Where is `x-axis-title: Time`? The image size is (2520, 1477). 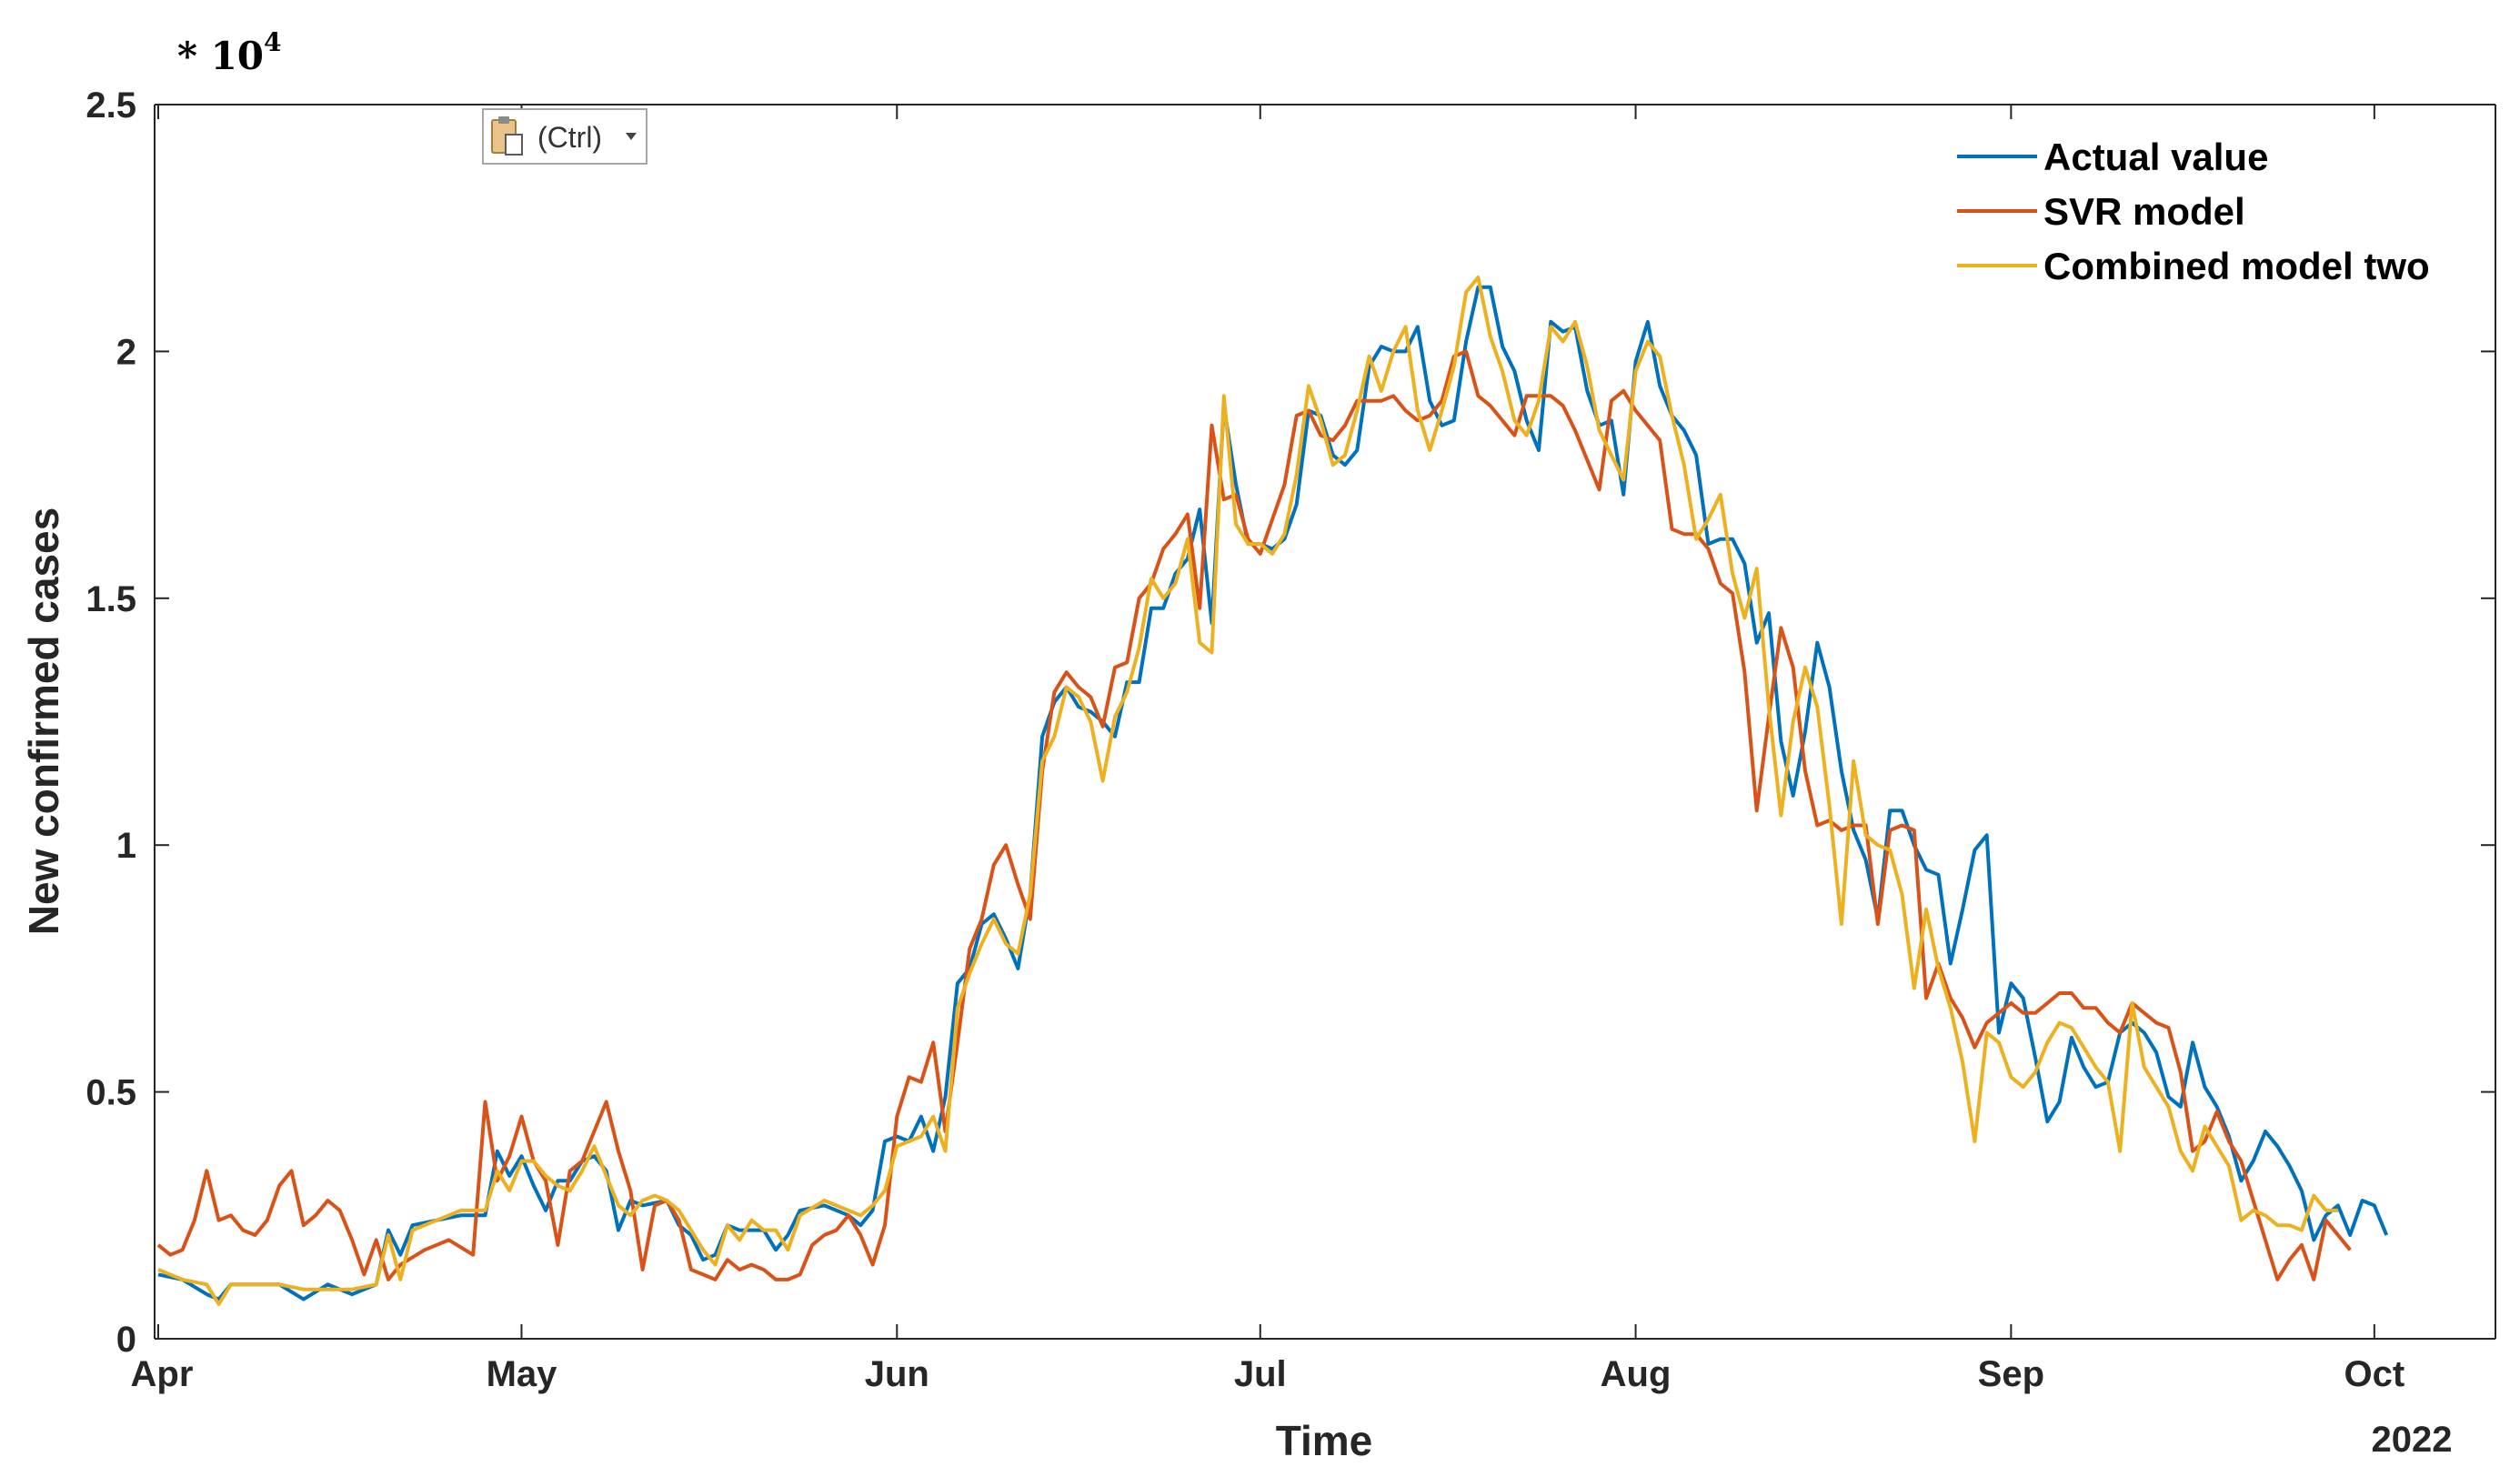 x-axis-title: Time is located at coordinates (1325, 1440).